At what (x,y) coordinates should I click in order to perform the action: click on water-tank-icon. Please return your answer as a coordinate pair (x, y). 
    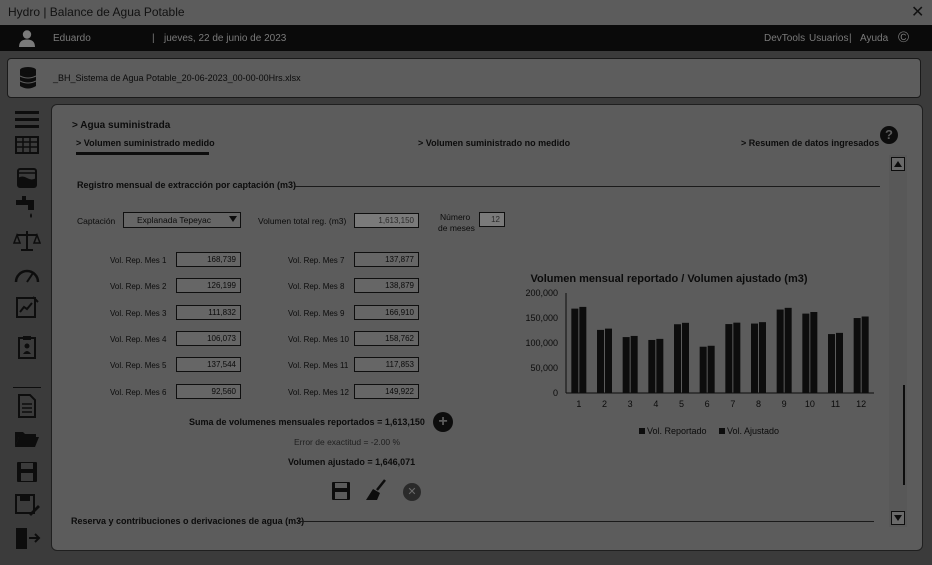
    Looking at the image, I should click on (27, 177).